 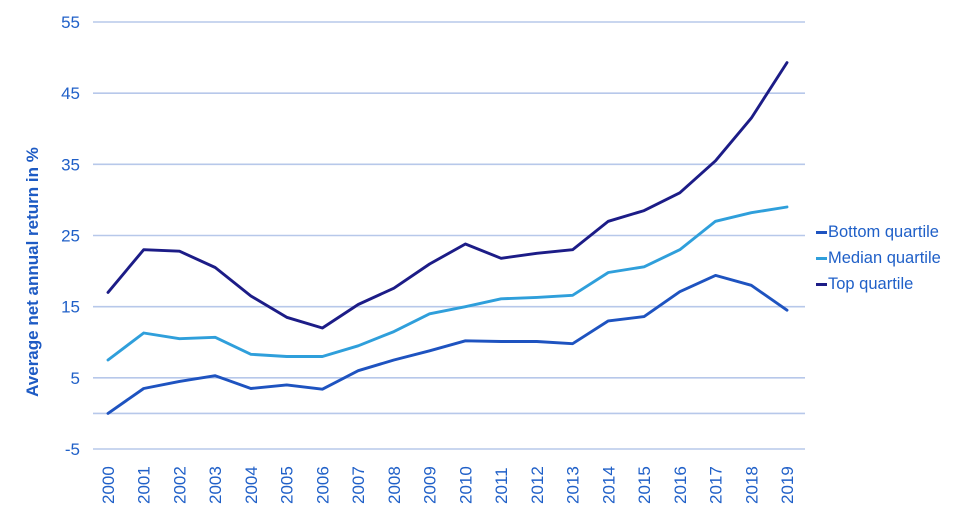 What do you see at coordinates (322, 485) in the screenshot?
I see `x-tick-label: 2006` at bounding box center [322, 485].